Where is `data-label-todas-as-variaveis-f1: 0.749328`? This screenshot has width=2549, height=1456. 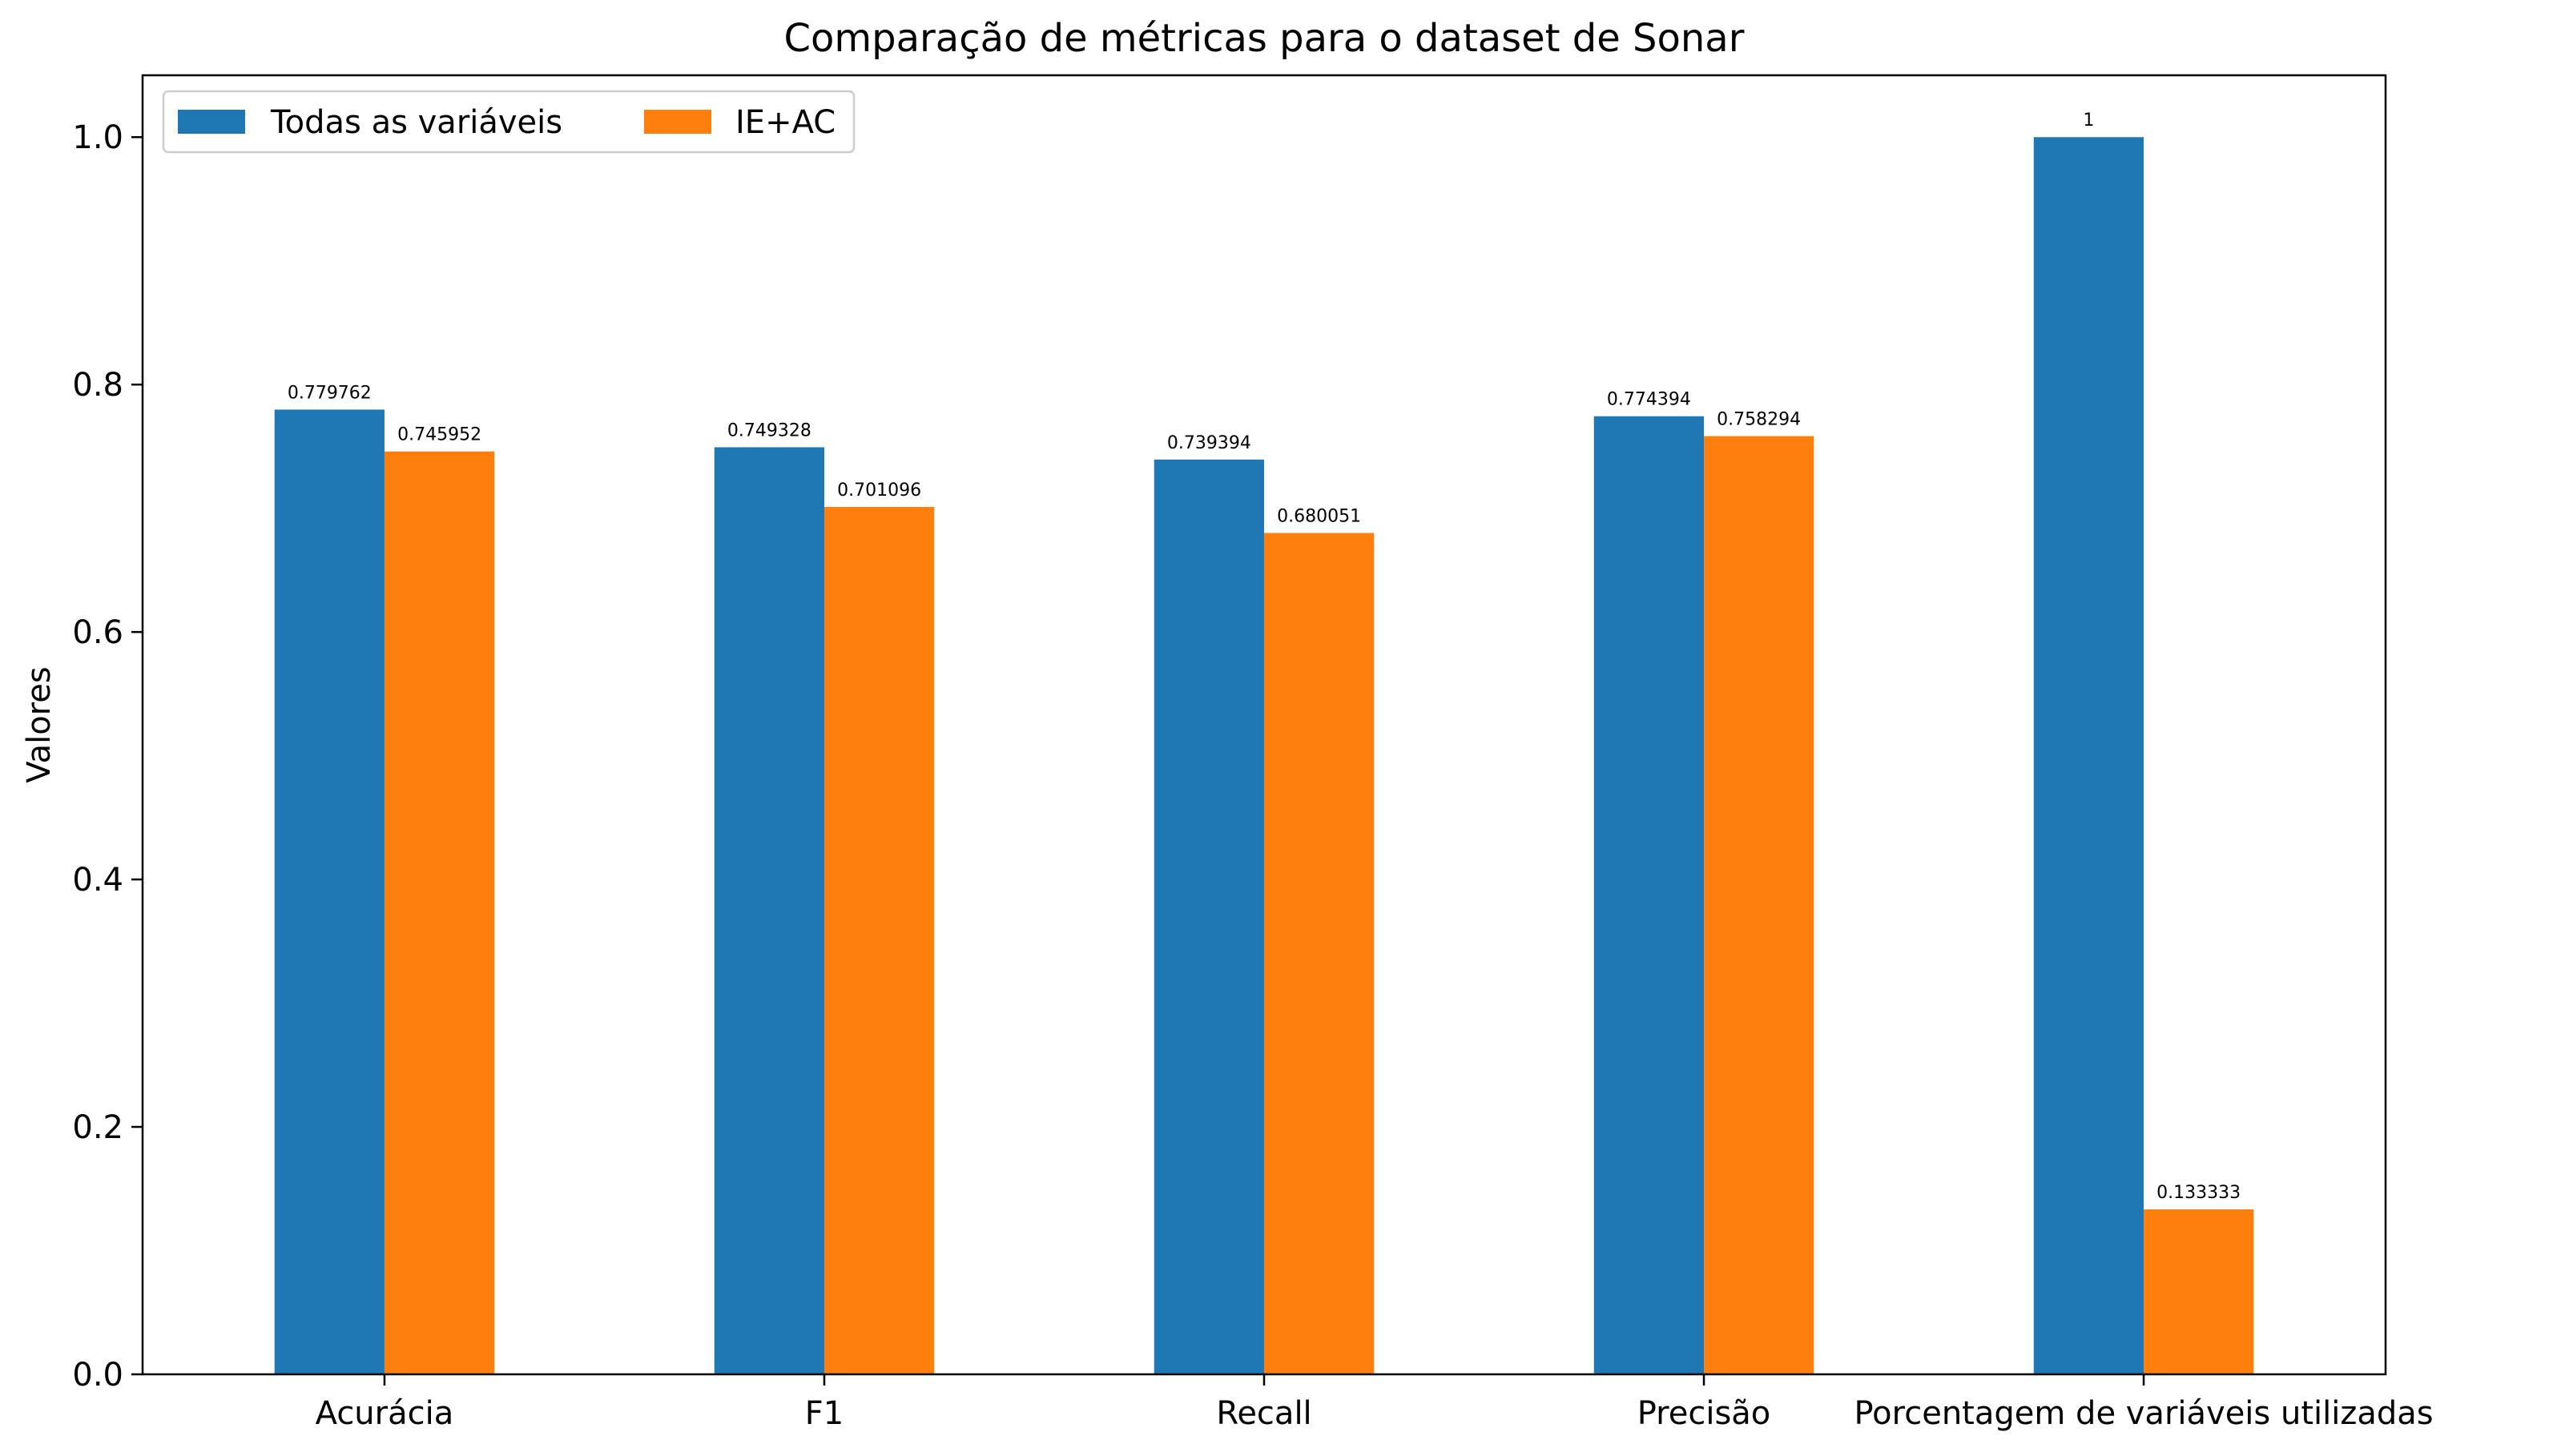 data-label-todas-as-variaveis-f1: 0.749328 is located at coordinates (769, 430).